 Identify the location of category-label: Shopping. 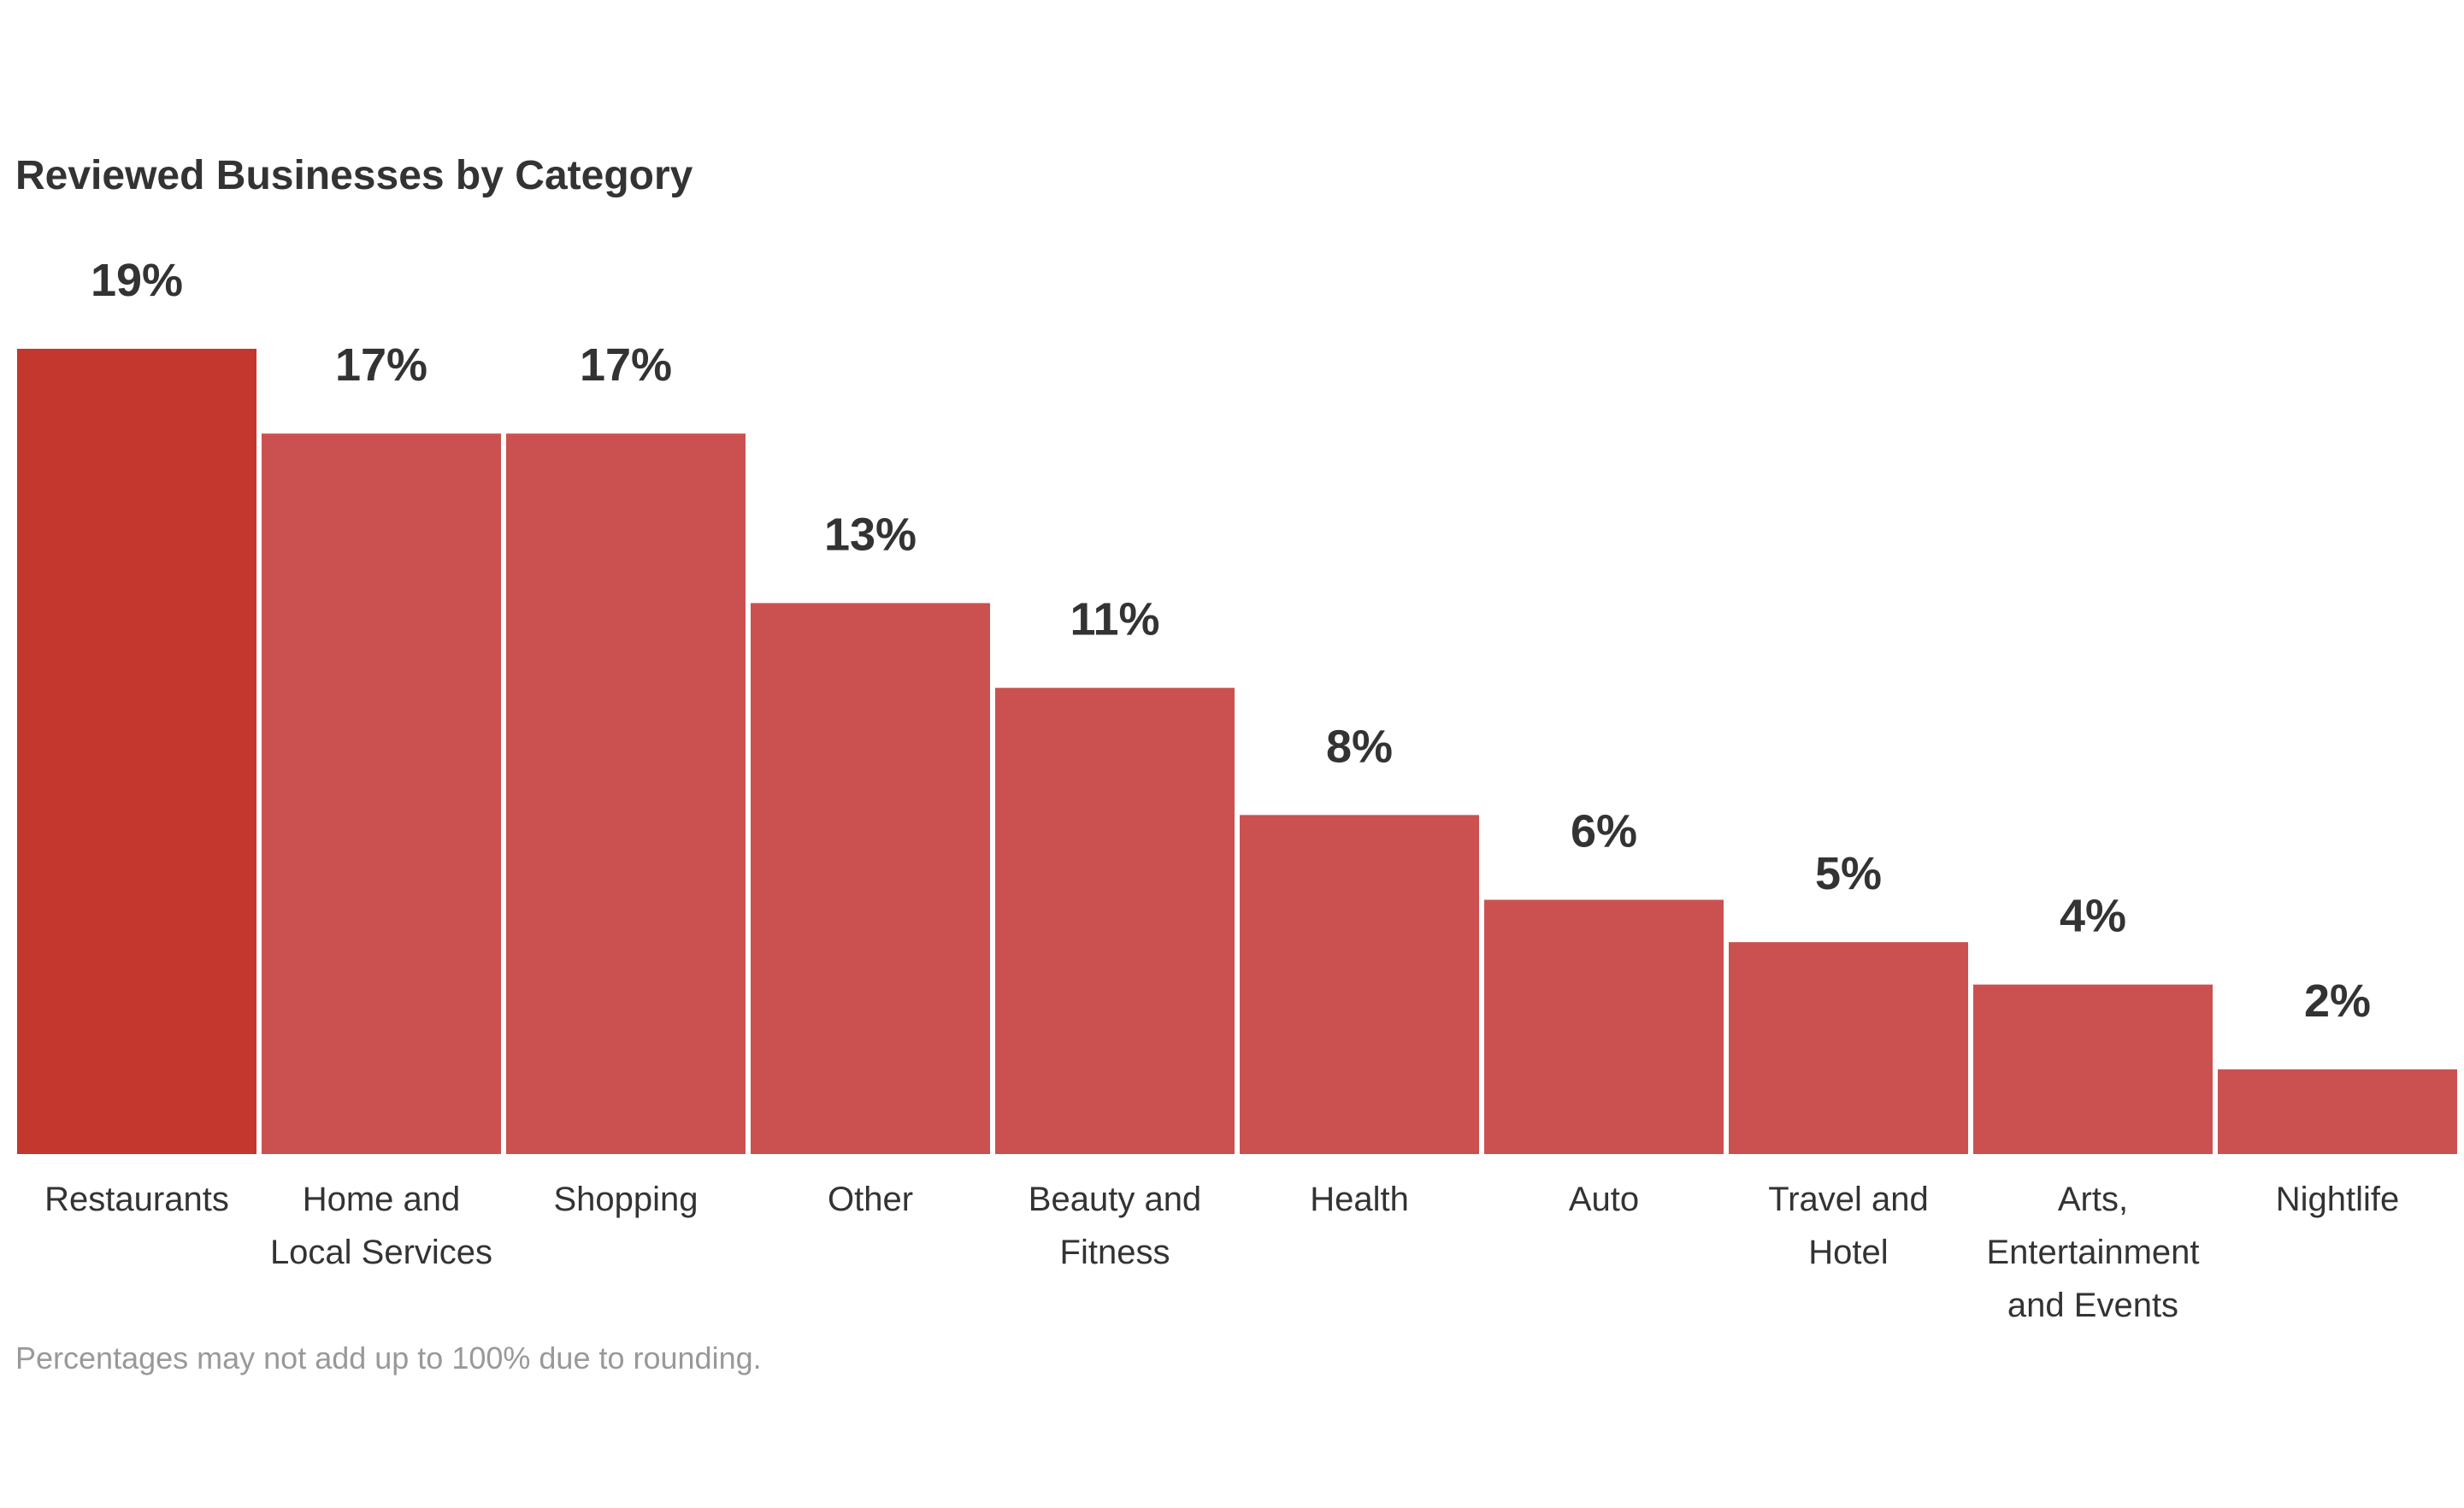
(625, 1199).